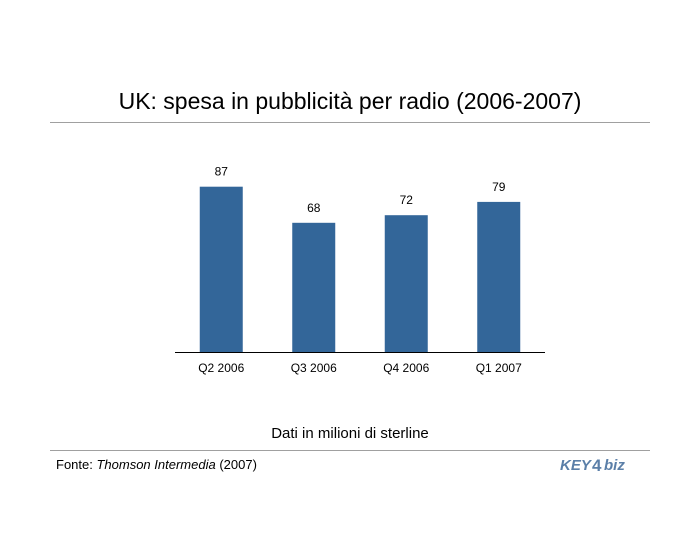  Describe the element at coordinates (314, 287) in the screenshot. I see `bar-q3-2006` at that location.